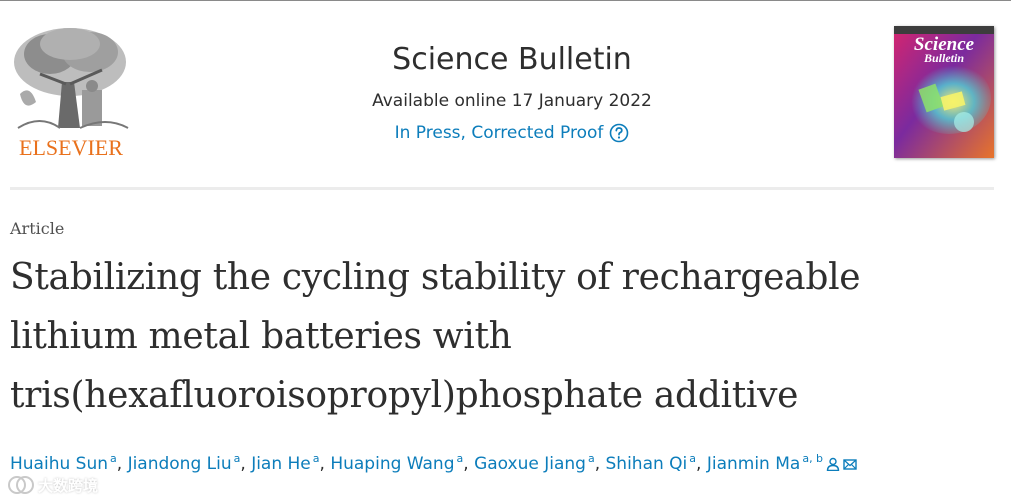 Image resolution: width=1011 pixels, height=503 pixels. What do you see at coordinates (37, 228) in the screenshot?
I see `article-type: Article` at bounding box center [37, 228].